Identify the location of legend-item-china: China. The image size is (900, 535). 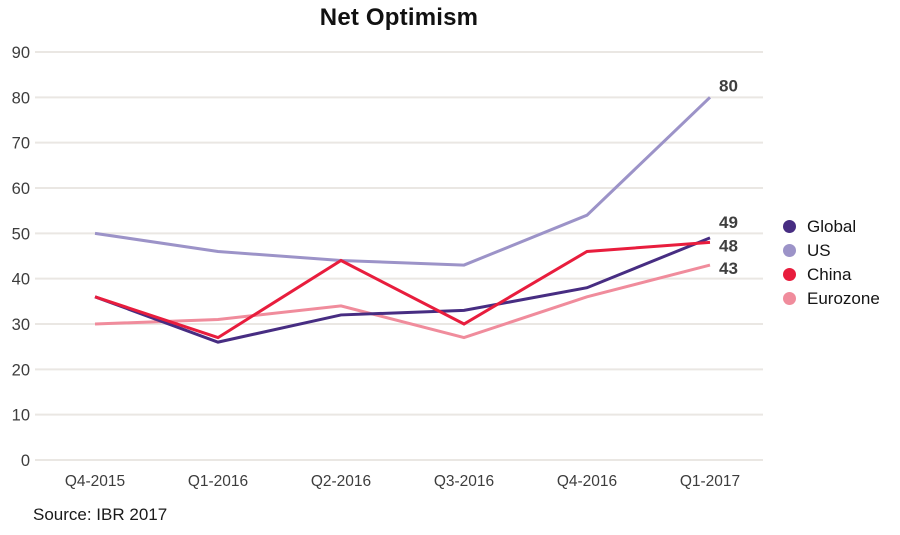
(831, 274).